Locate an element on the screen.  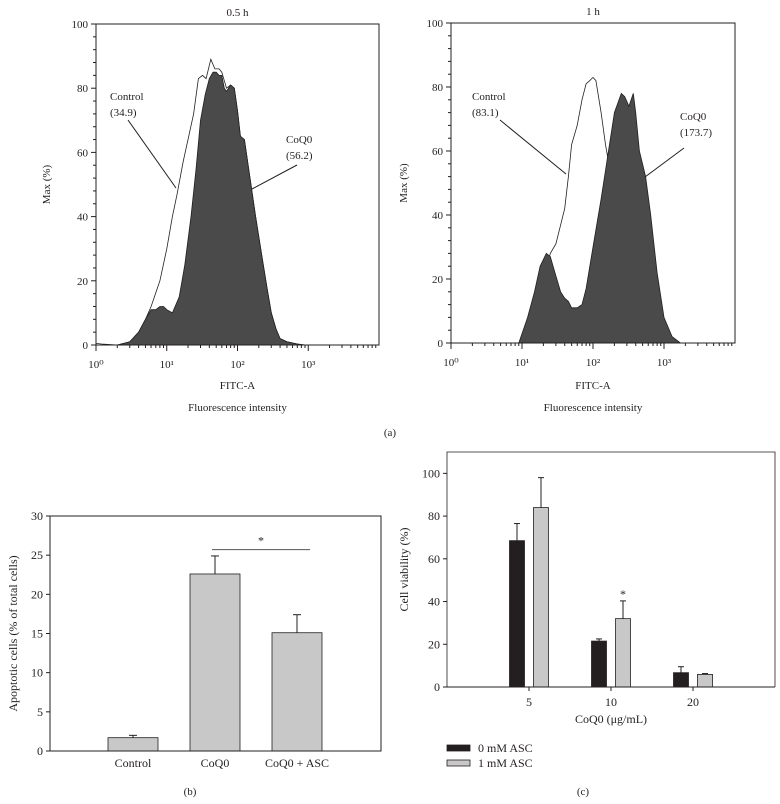
panel-b-label: (b) is located at coordinates (190, 792).